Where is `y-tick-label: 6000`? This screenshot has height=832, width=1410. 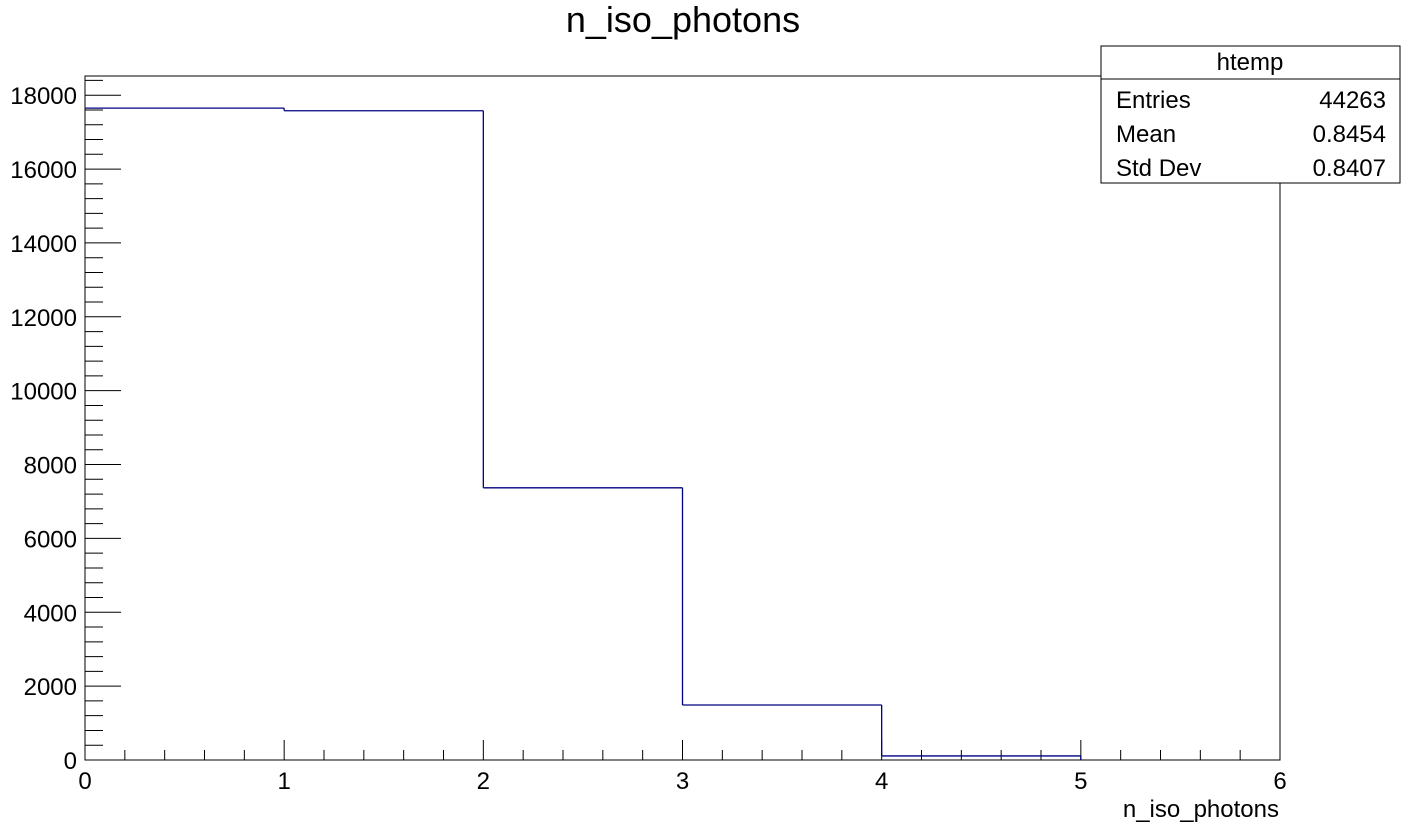
y-tick-label: 6000 is located at coordinates (50, 539).